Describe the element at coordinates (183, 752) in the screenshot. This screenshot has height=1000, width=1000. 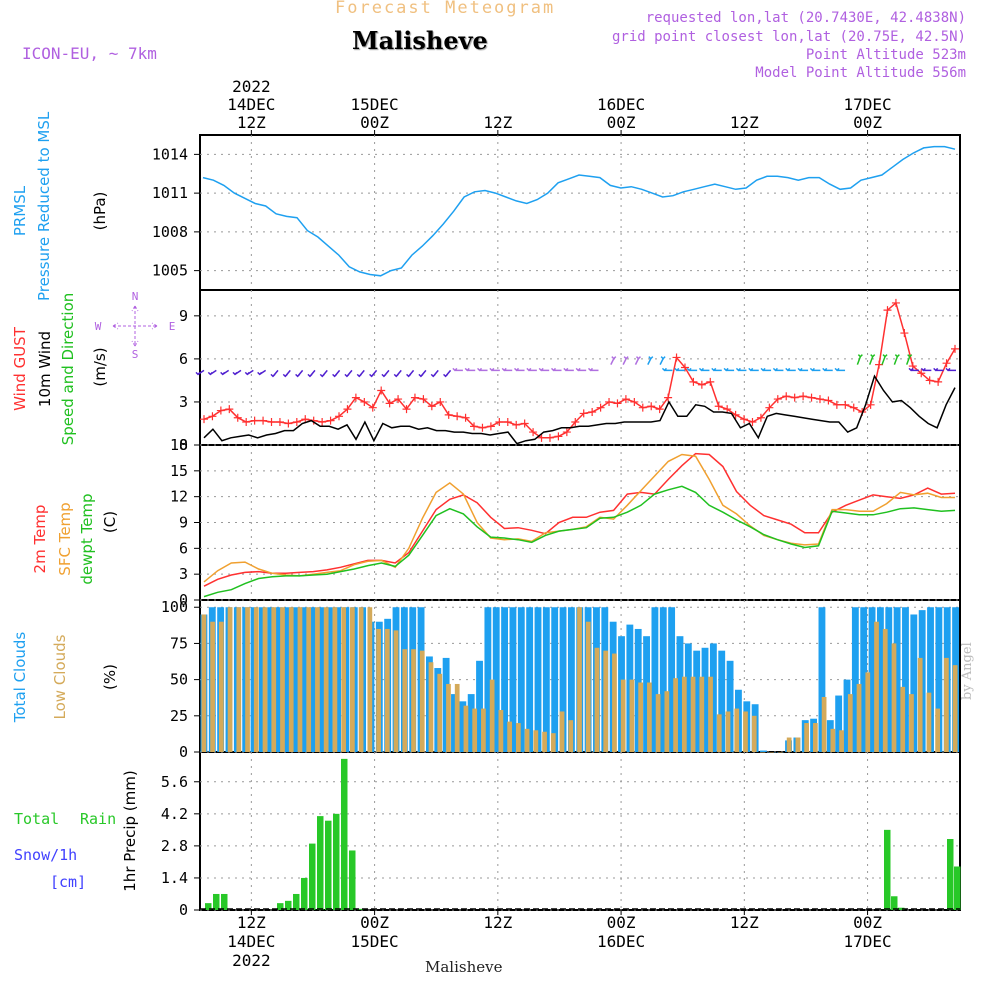
I see `ytick-label-3-0: 0` at that location.